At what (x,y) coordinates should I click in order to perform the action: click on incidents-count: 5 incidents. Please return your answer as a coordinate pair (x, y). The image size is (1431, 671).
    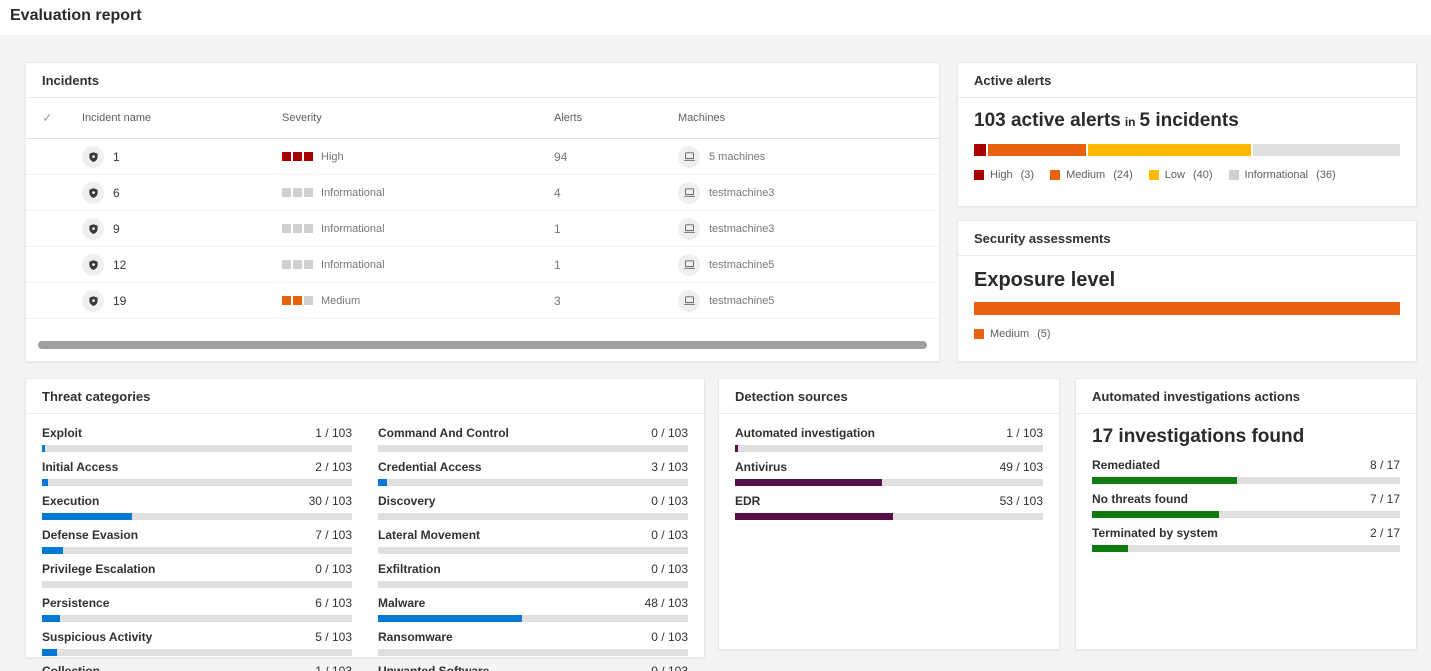
    Looking at the image, I should click on (1189, 120).